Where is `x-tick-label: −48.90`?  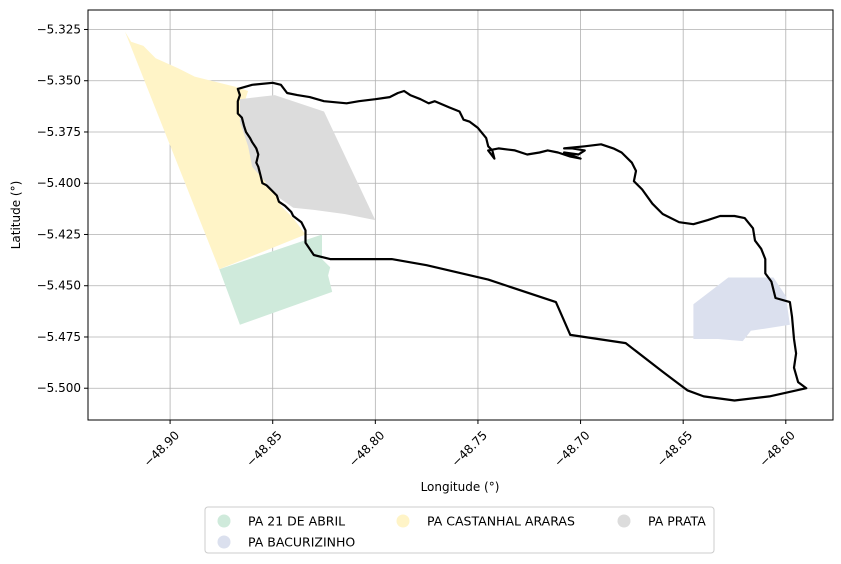
x-tick-label: −48.90 is located at coordinates (161, 448).